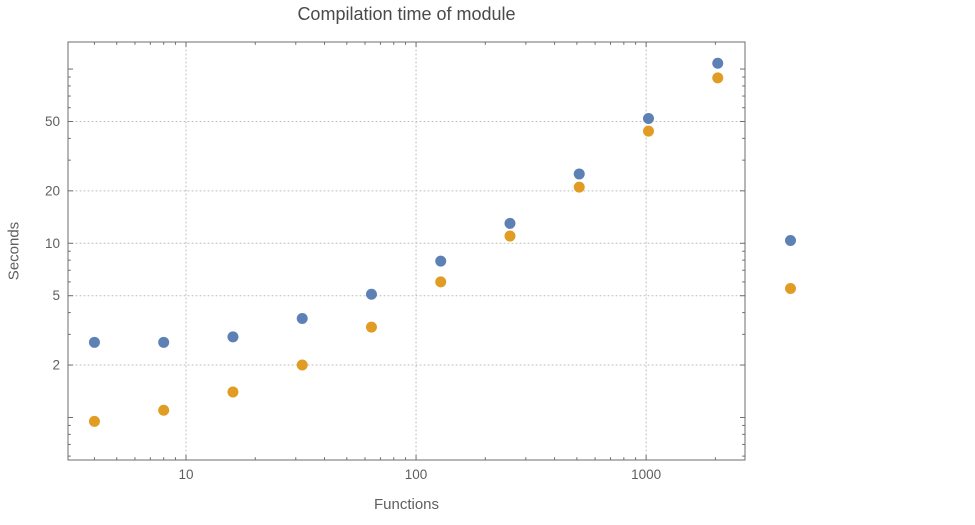 Image resolution: width=975 pixels, height=525 pixels. I want to click on chart-title: Compilation time of module, so click(406, 14).